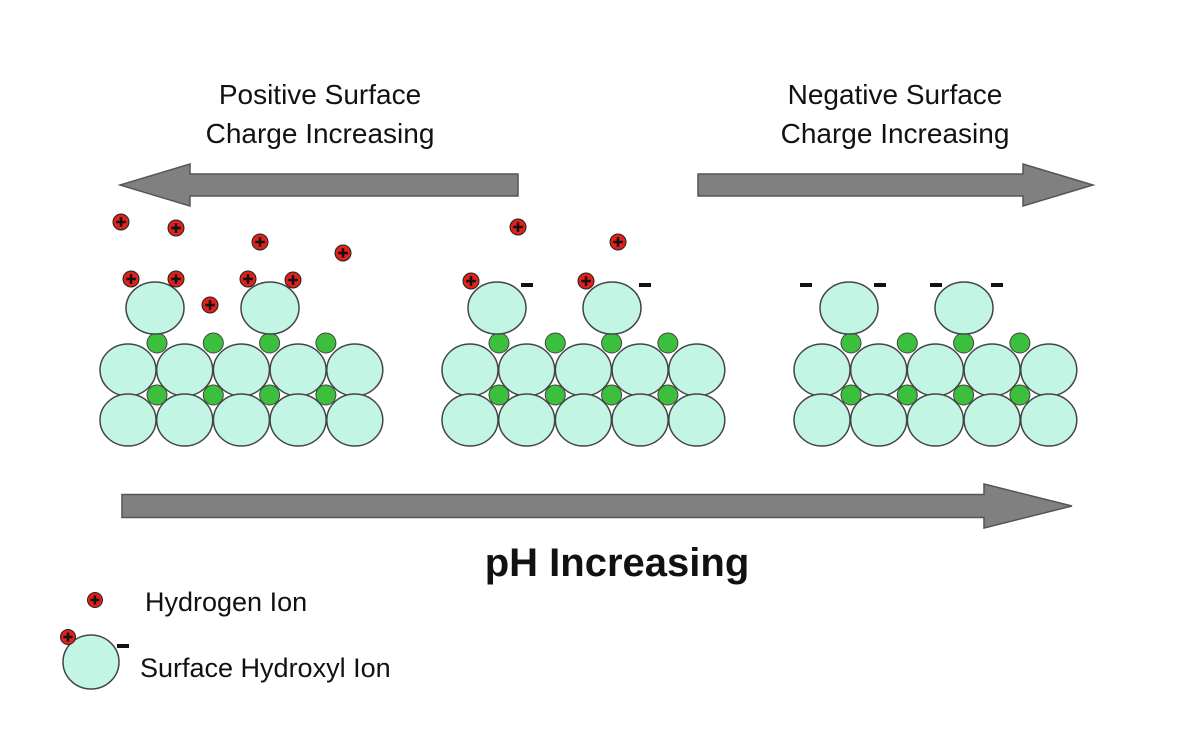 The image size is (1200, 742). I want to click on legend-hydroxyl-icon, so click(91, 662).